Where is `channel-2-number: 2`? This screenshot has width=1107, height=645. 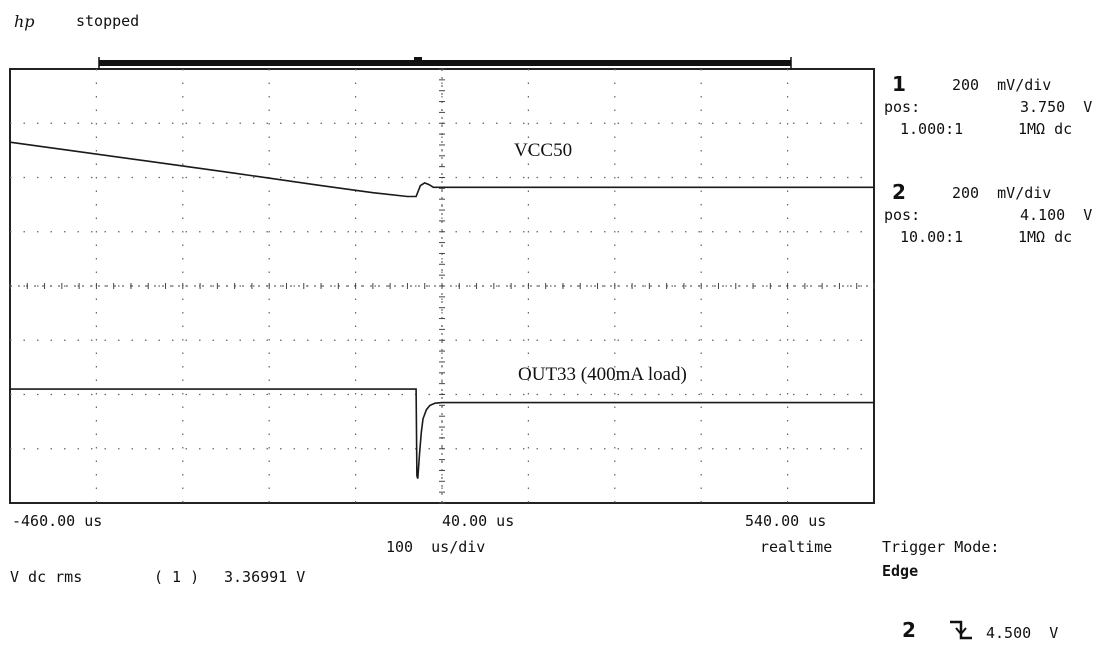
channel-2-number: 2 is located at coordinates (899, 192).